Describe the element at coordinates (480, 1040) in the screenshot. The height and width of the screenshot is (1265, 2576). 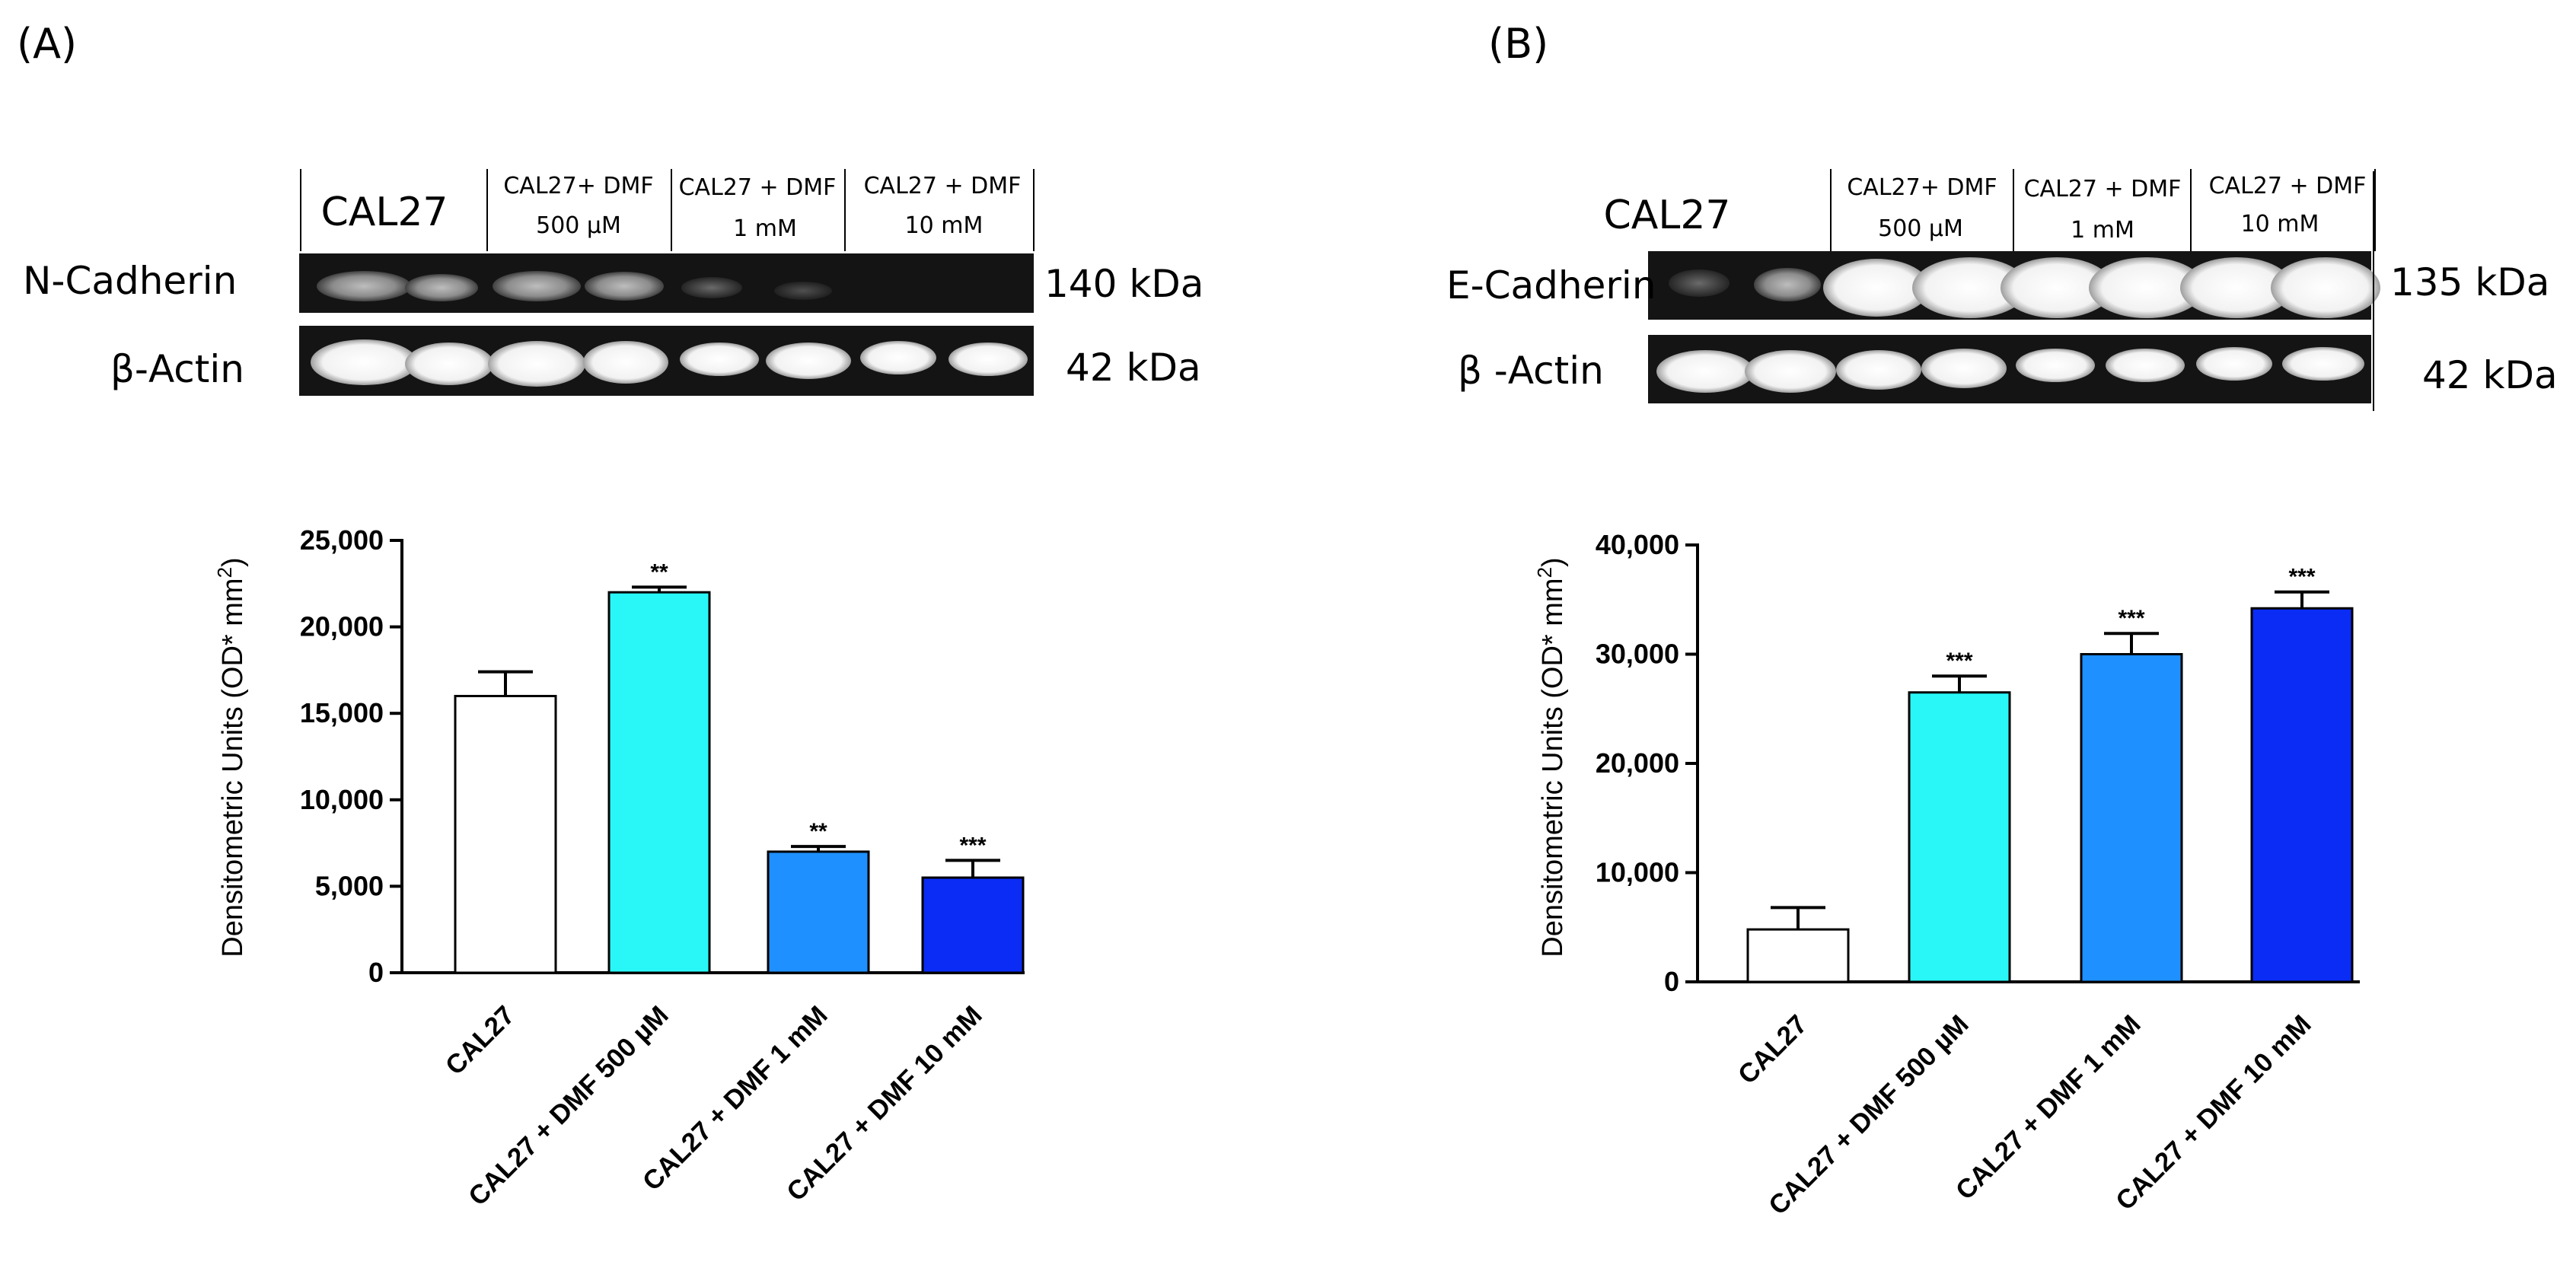
I see `chart-a-category-label: CAL27` at that location.